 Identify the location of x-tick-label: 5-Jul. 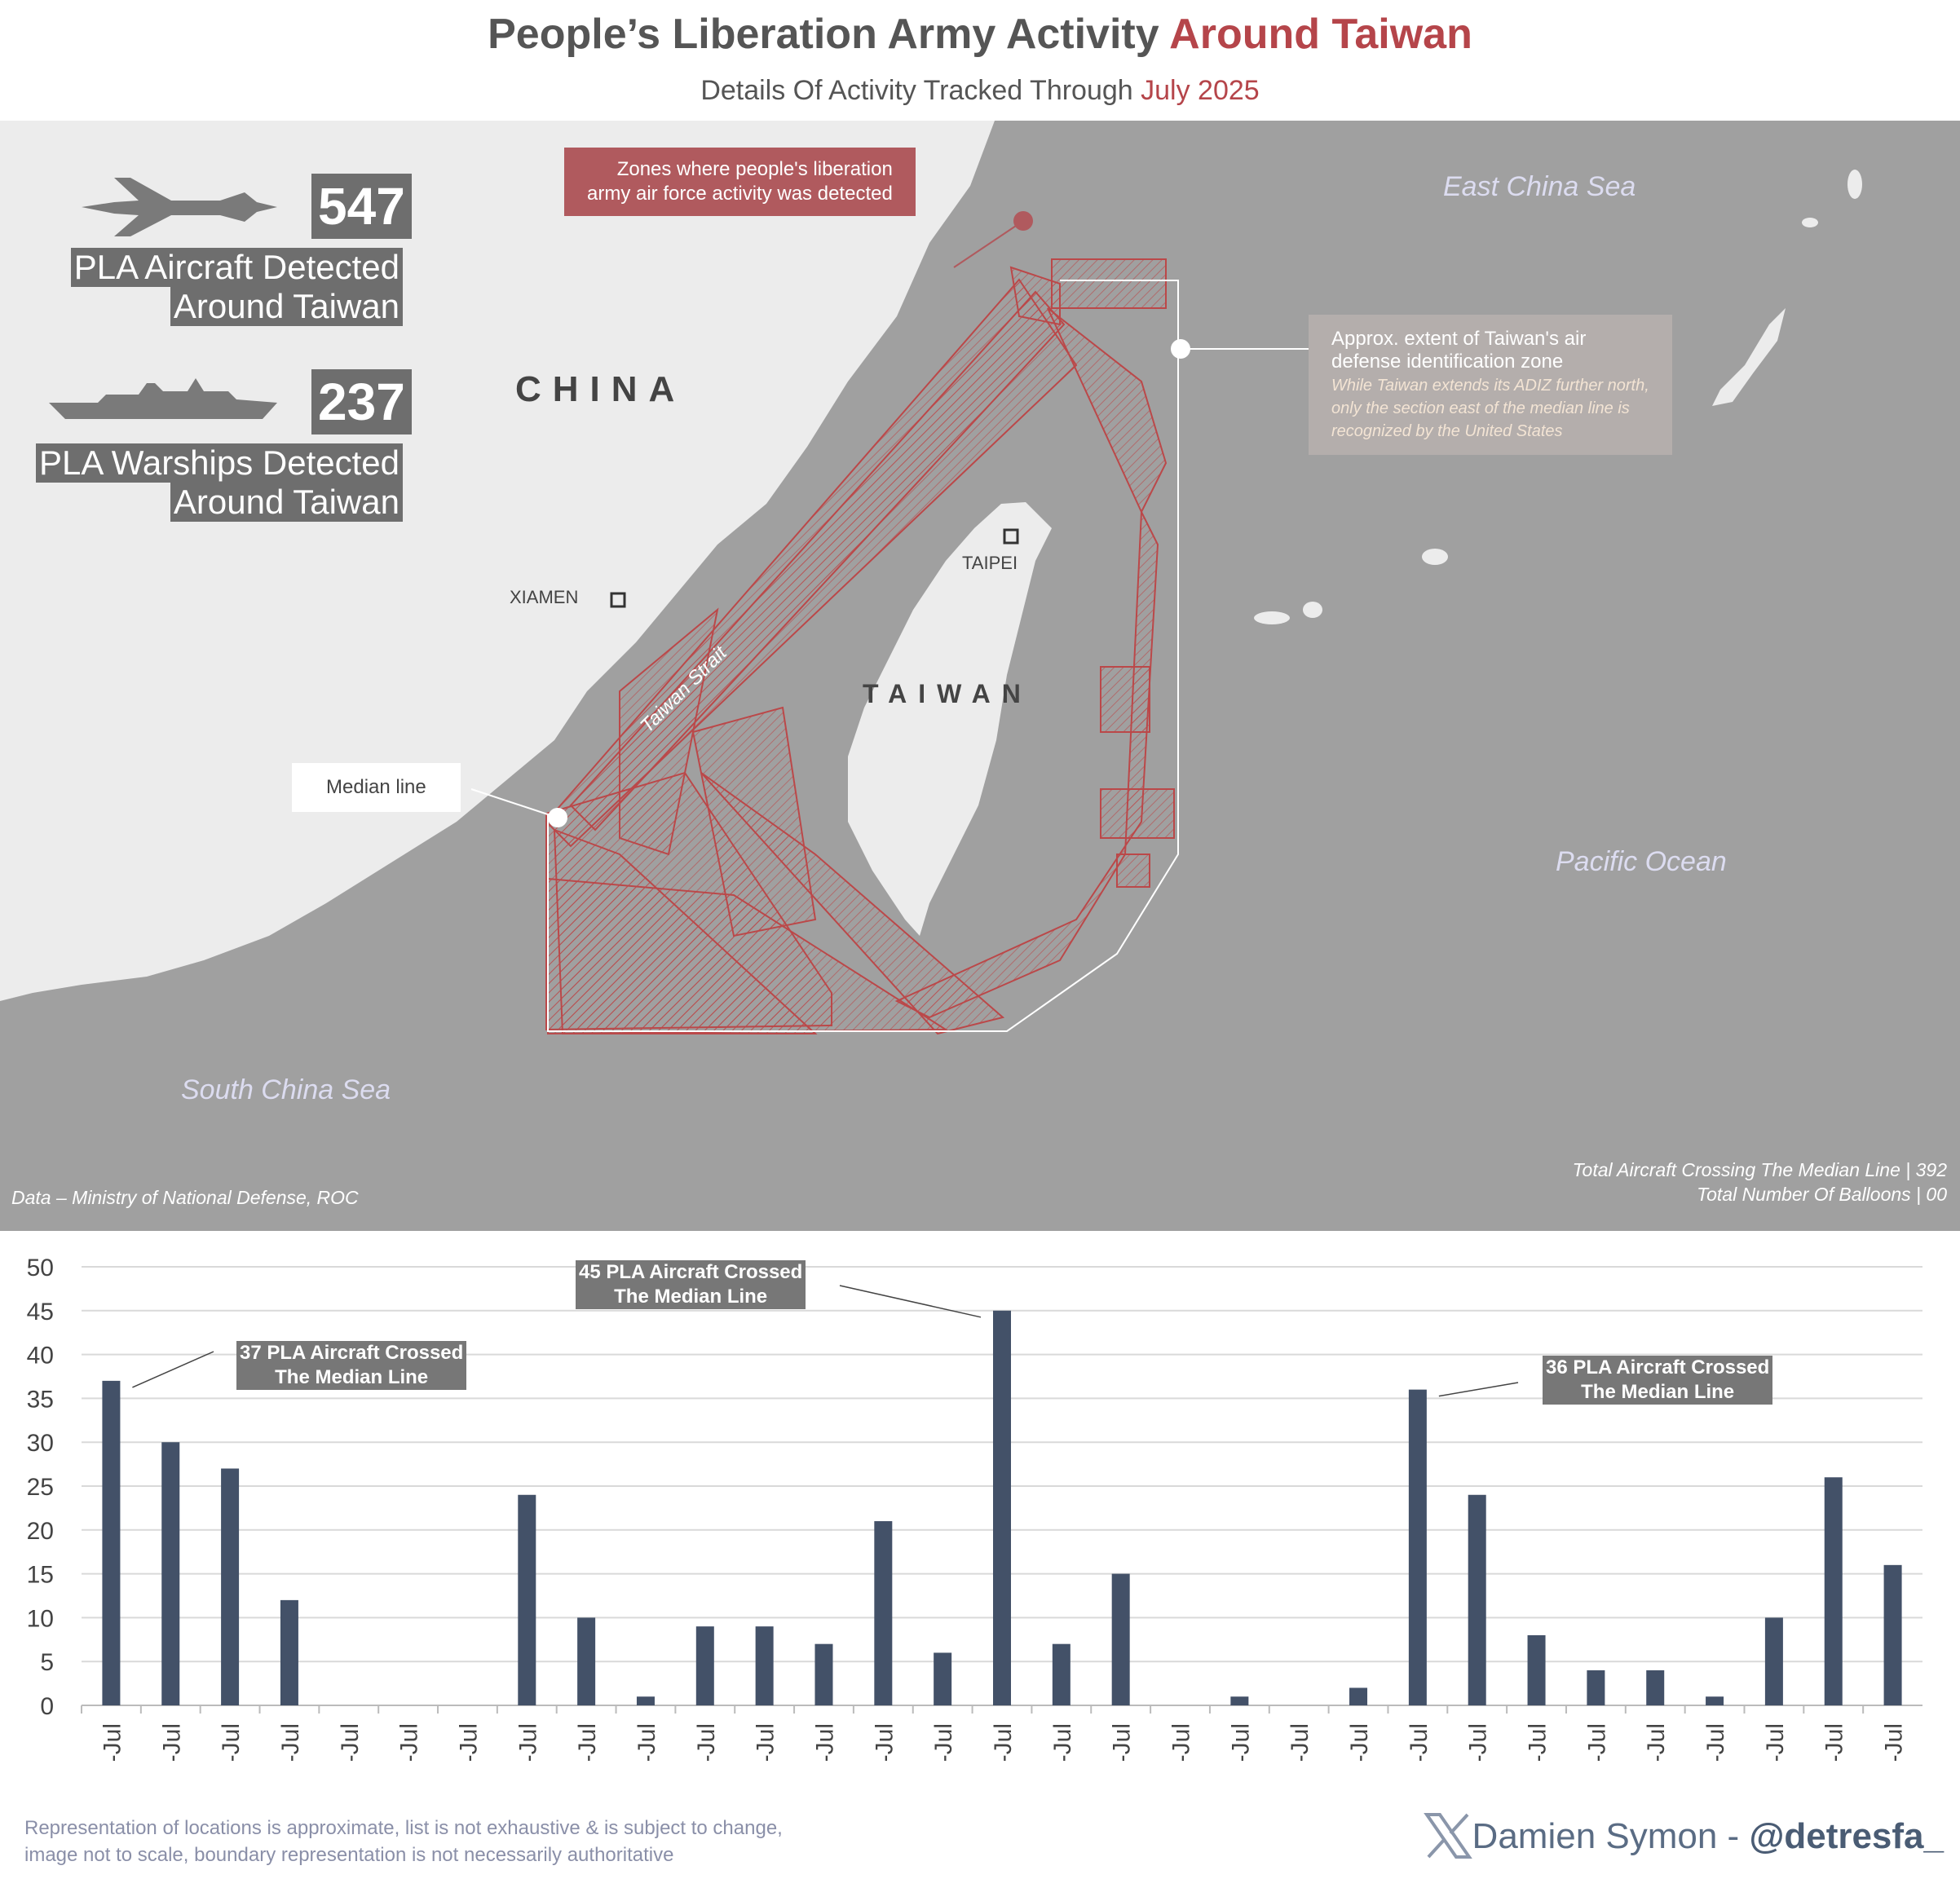
(350, 1742).